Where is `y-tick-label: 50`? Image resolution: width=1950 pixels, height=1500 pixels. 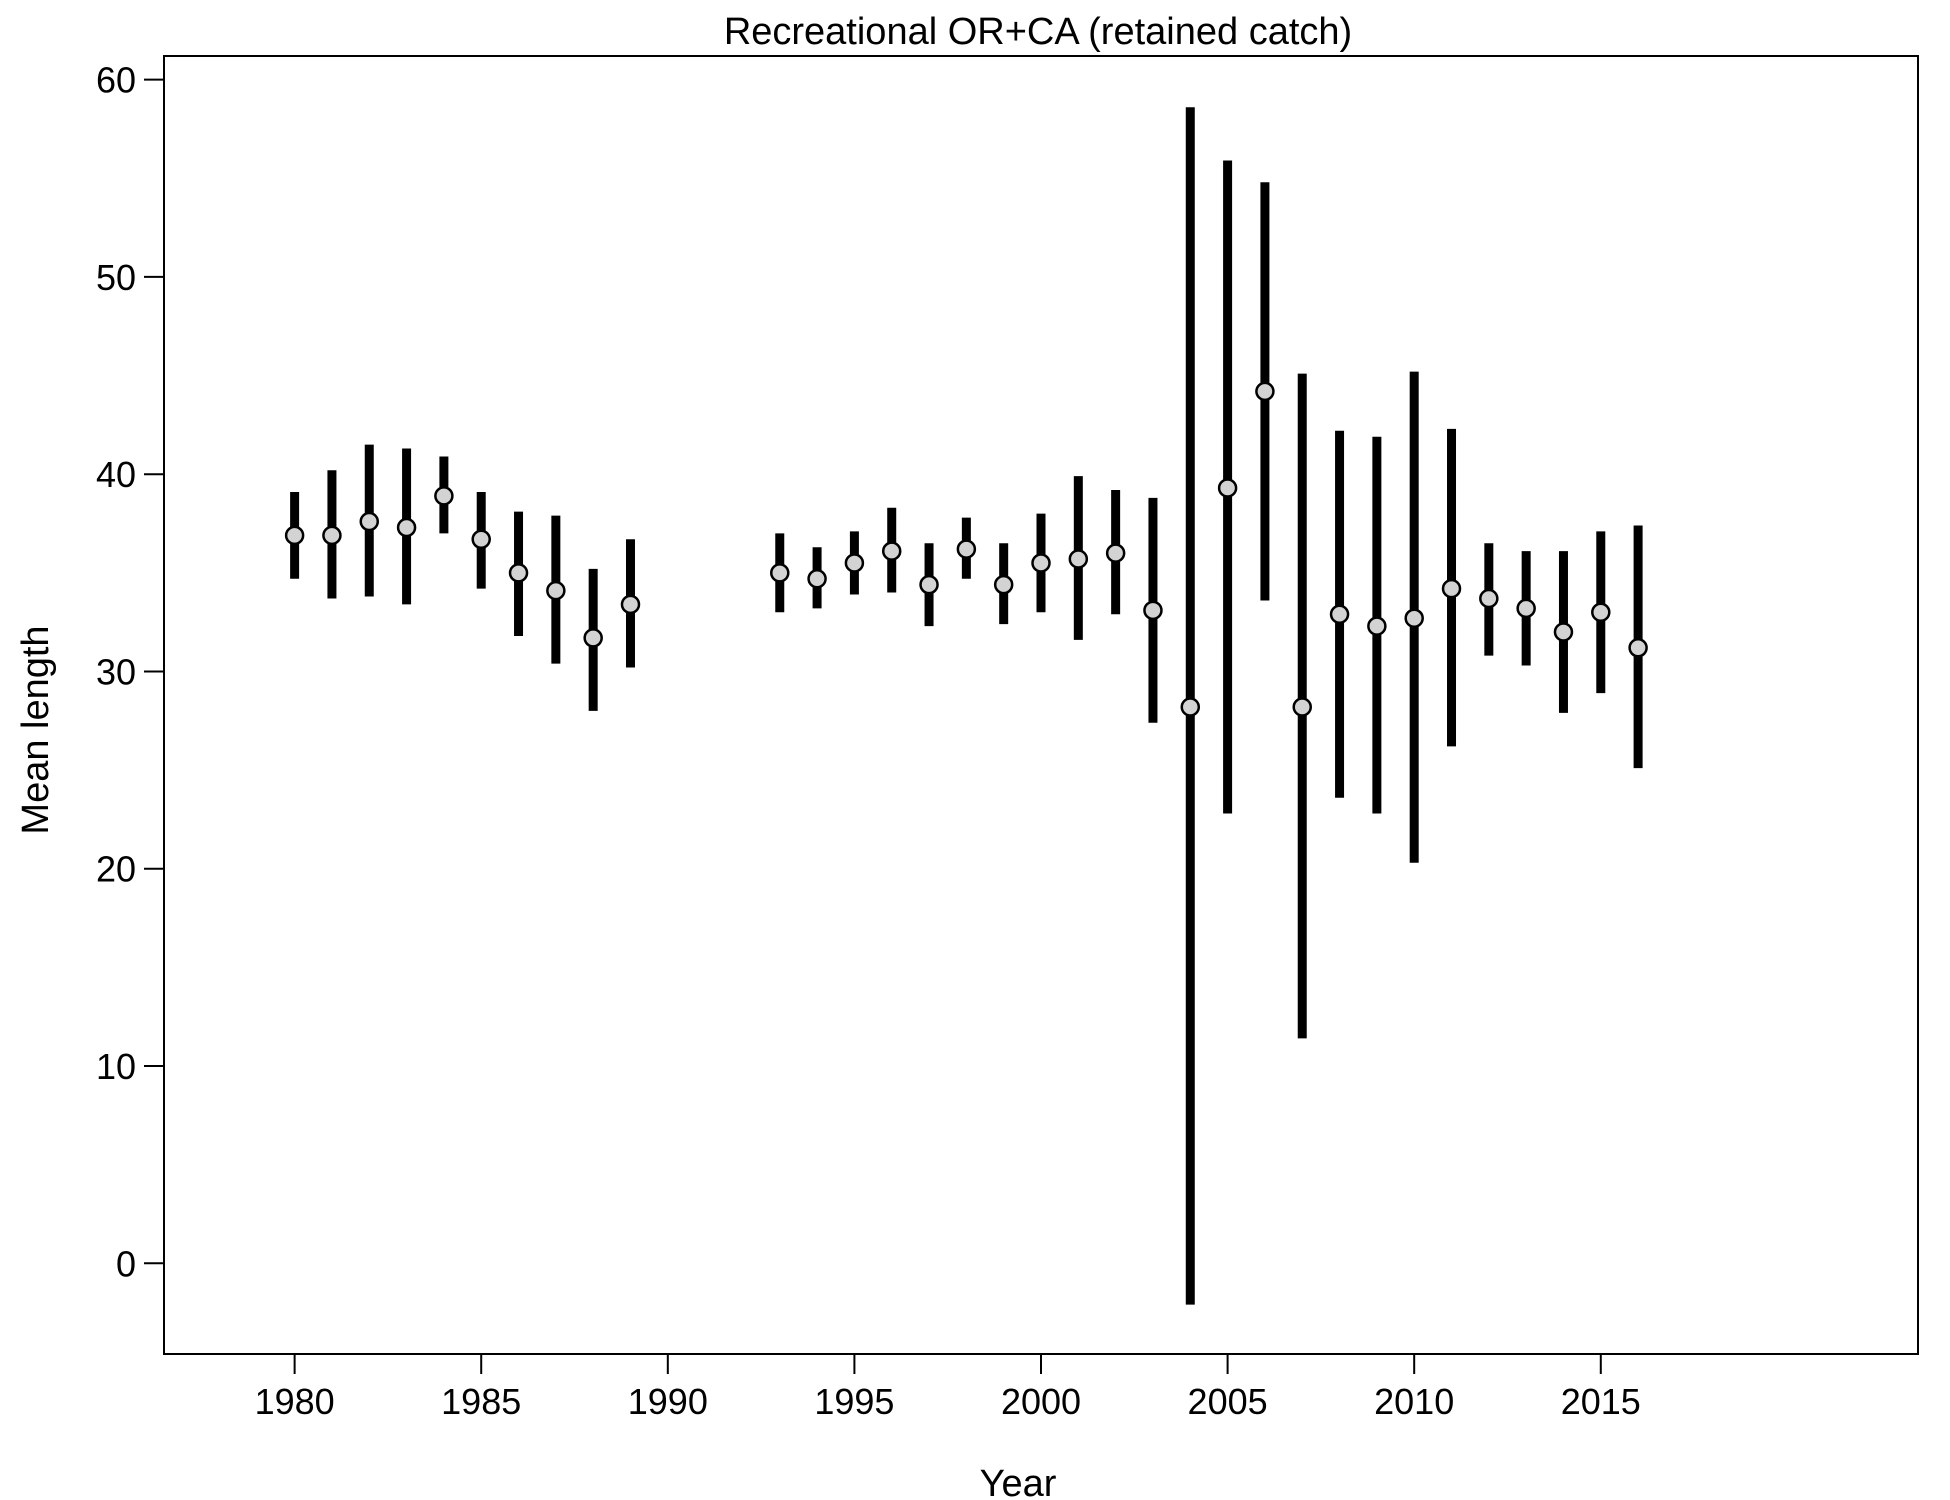 y-tick-label: 50 is located at coordinates (116, 277).